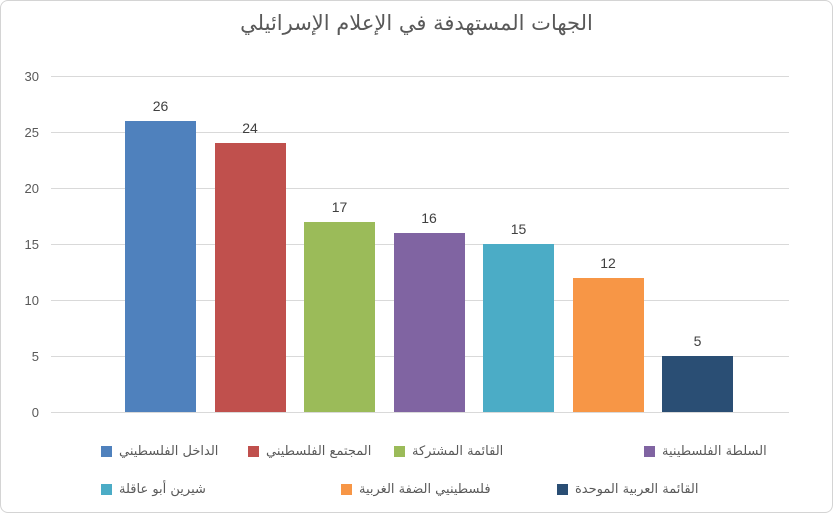  What do you see at coordinates (31, 300) in the screenshot?
I see `y-axis-tick-10: 10` at bounding box center [31, 300].